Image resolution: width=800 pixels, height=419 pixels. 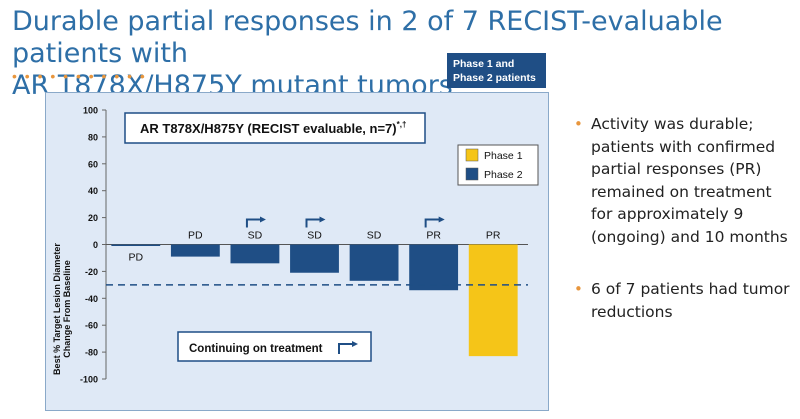 I want to click on legend: Phase 1 Phase 2, so click(x=498, y=165).